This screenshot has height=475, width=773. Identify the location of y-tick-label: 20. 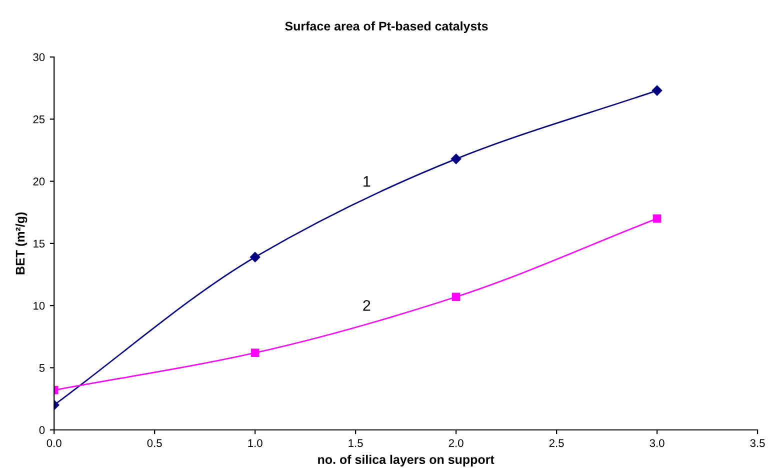
(39, 182).